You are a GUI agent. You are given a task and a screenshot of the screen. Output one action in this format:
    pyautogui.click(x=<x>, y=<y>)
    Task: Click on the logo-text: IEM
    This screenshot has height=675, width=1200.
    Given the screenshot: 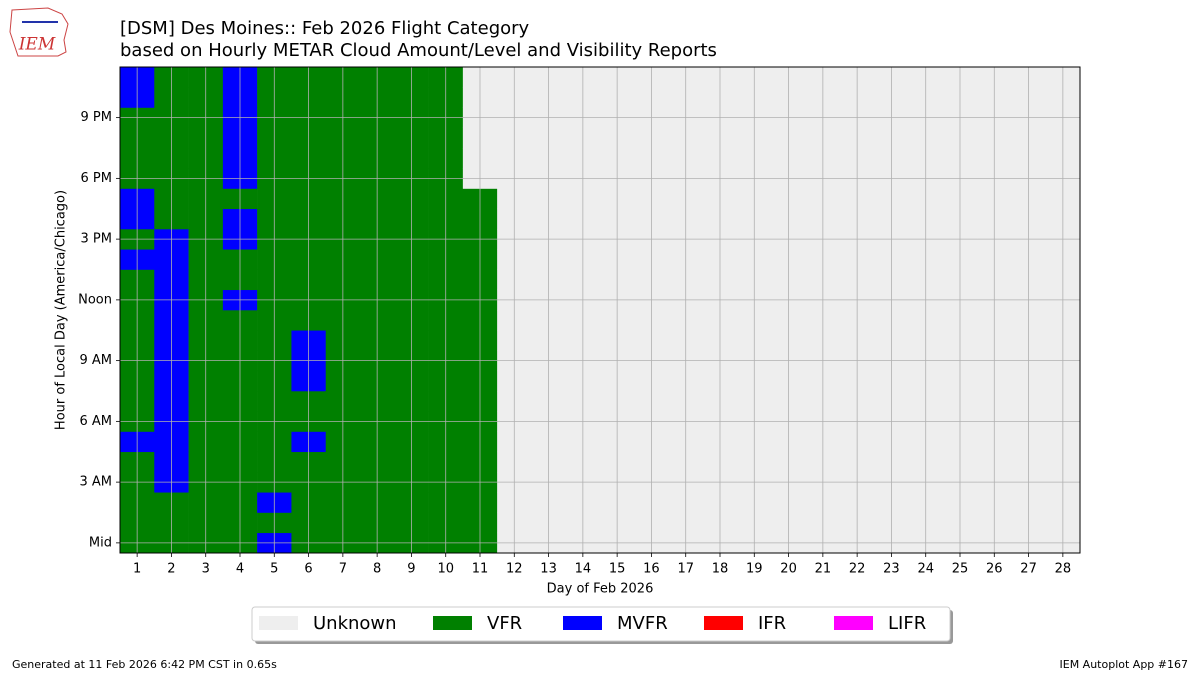 What is the action you would take?
    pyautogui.click(x=37, y=45)
    